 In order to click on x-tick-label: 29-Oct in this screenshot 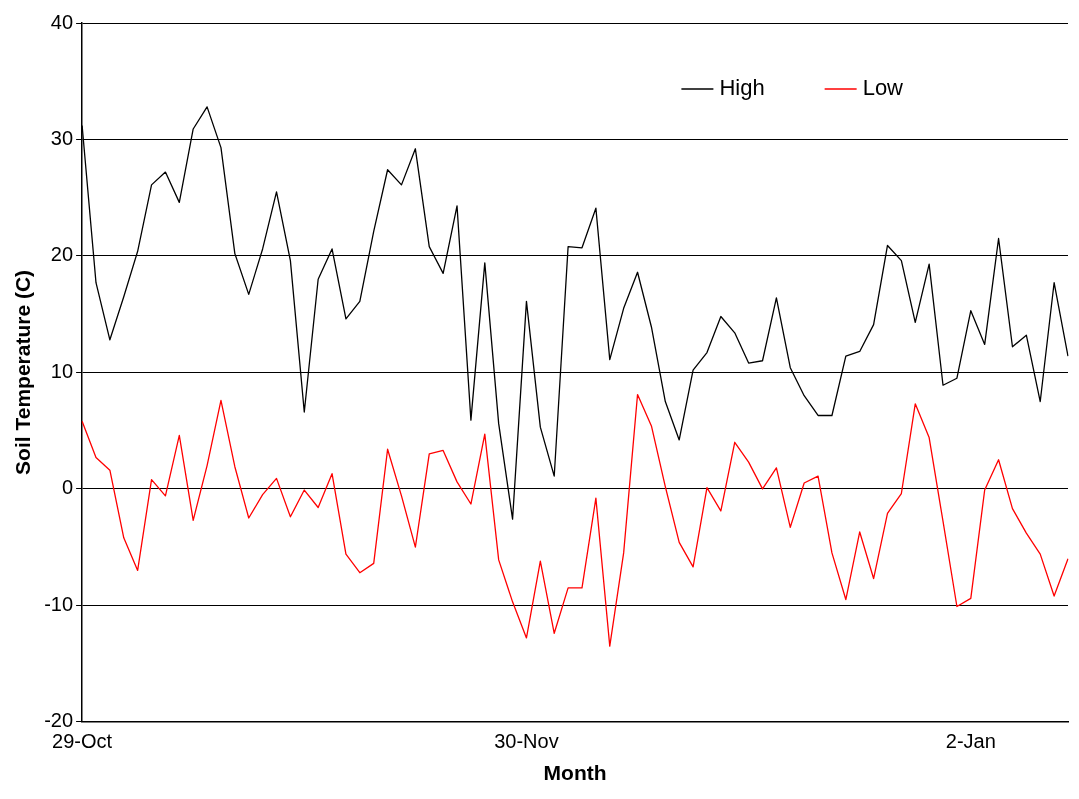, I will do `click(82, 741)`.